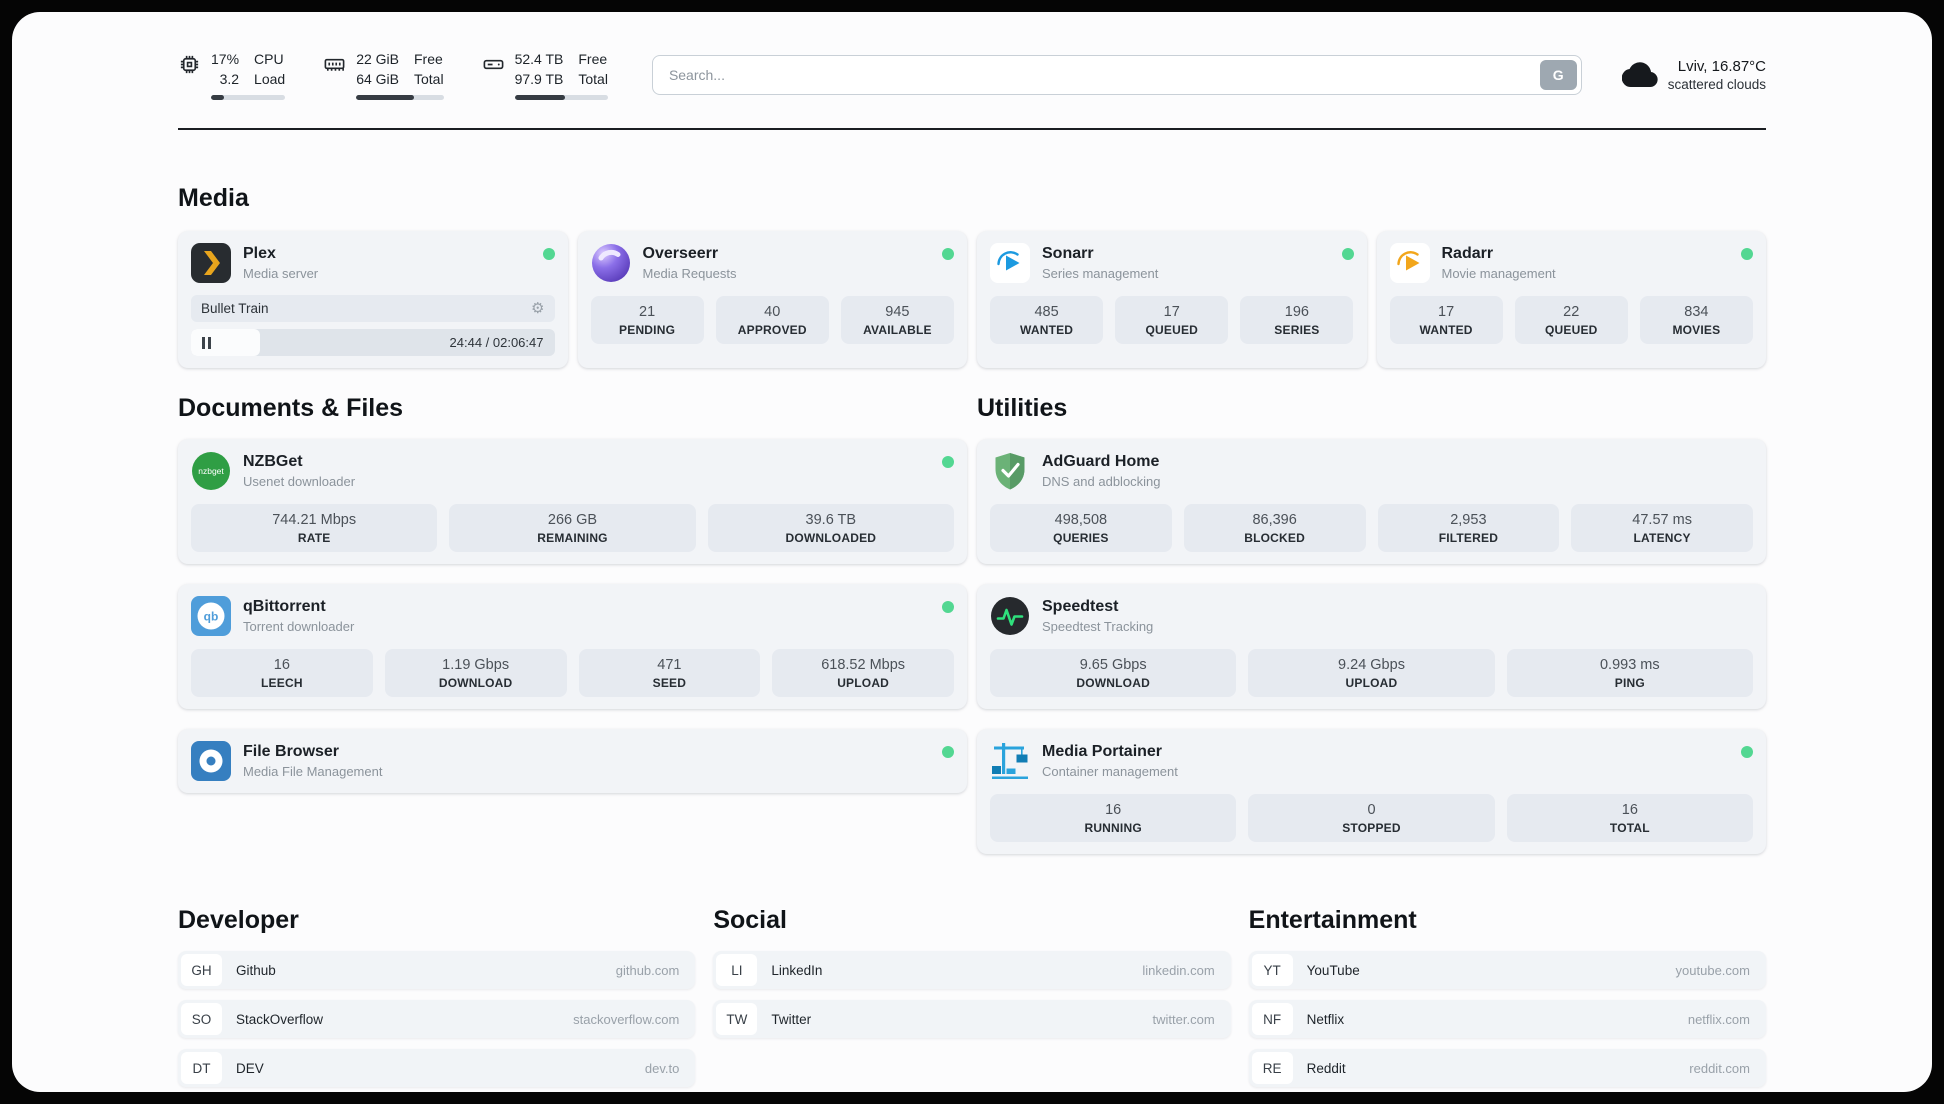 The height and width of the screenshot is (1104, 1944). I want to click on service-subtitle: Speedtest Tracking, so click(1098, 627).